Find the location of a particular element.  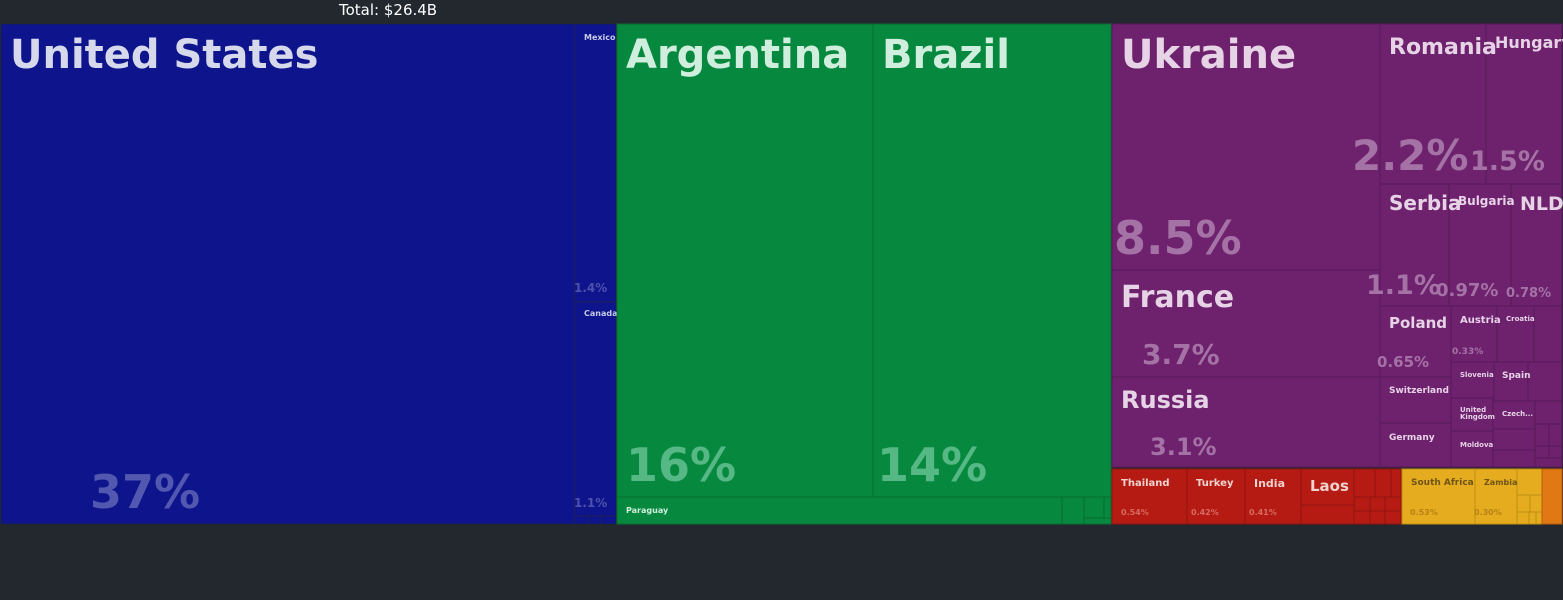

tile-mexico is located at coordinates (595, 163).